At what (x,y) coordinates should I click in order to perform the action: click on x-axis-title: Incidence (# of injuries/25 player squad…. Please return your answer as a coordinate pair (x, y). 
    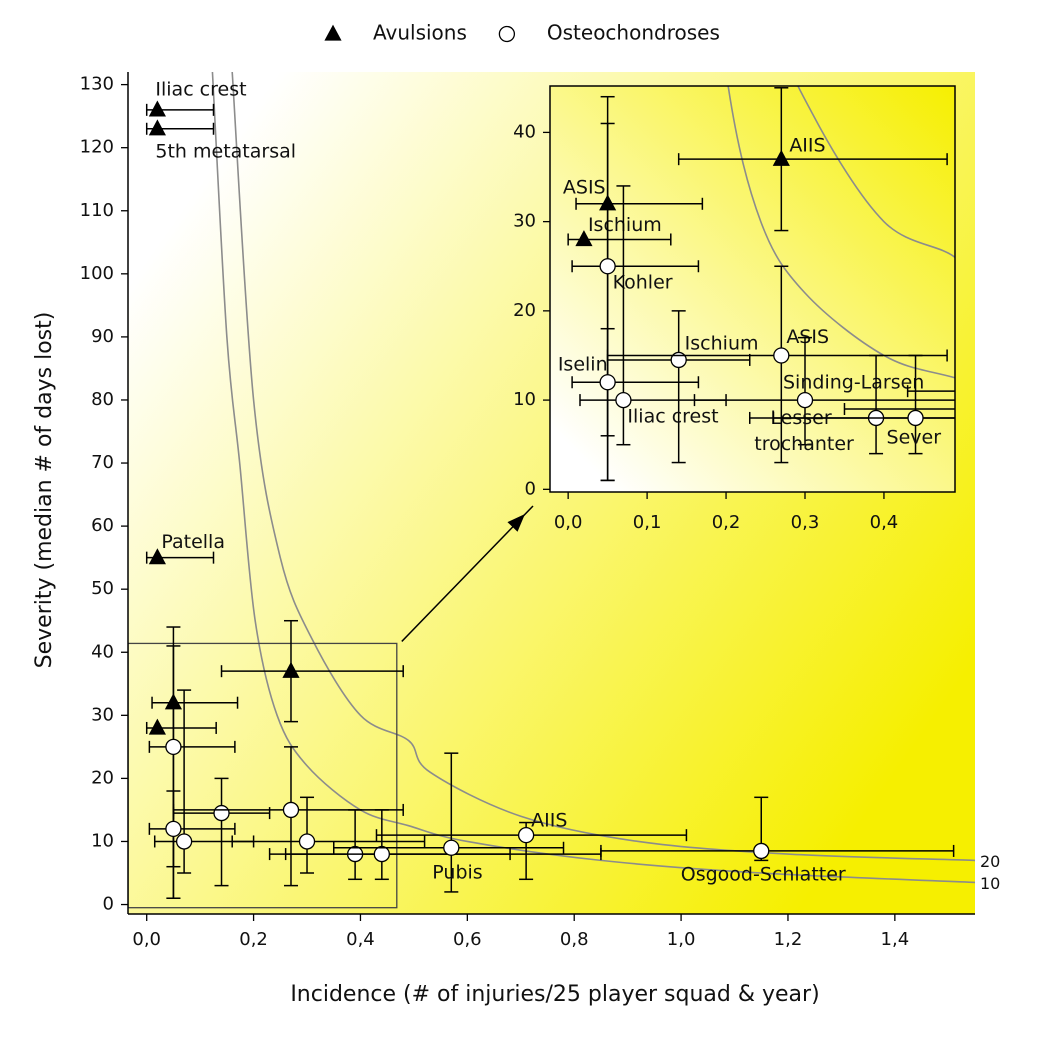
    Looking at the image, I should click on (554, 994).